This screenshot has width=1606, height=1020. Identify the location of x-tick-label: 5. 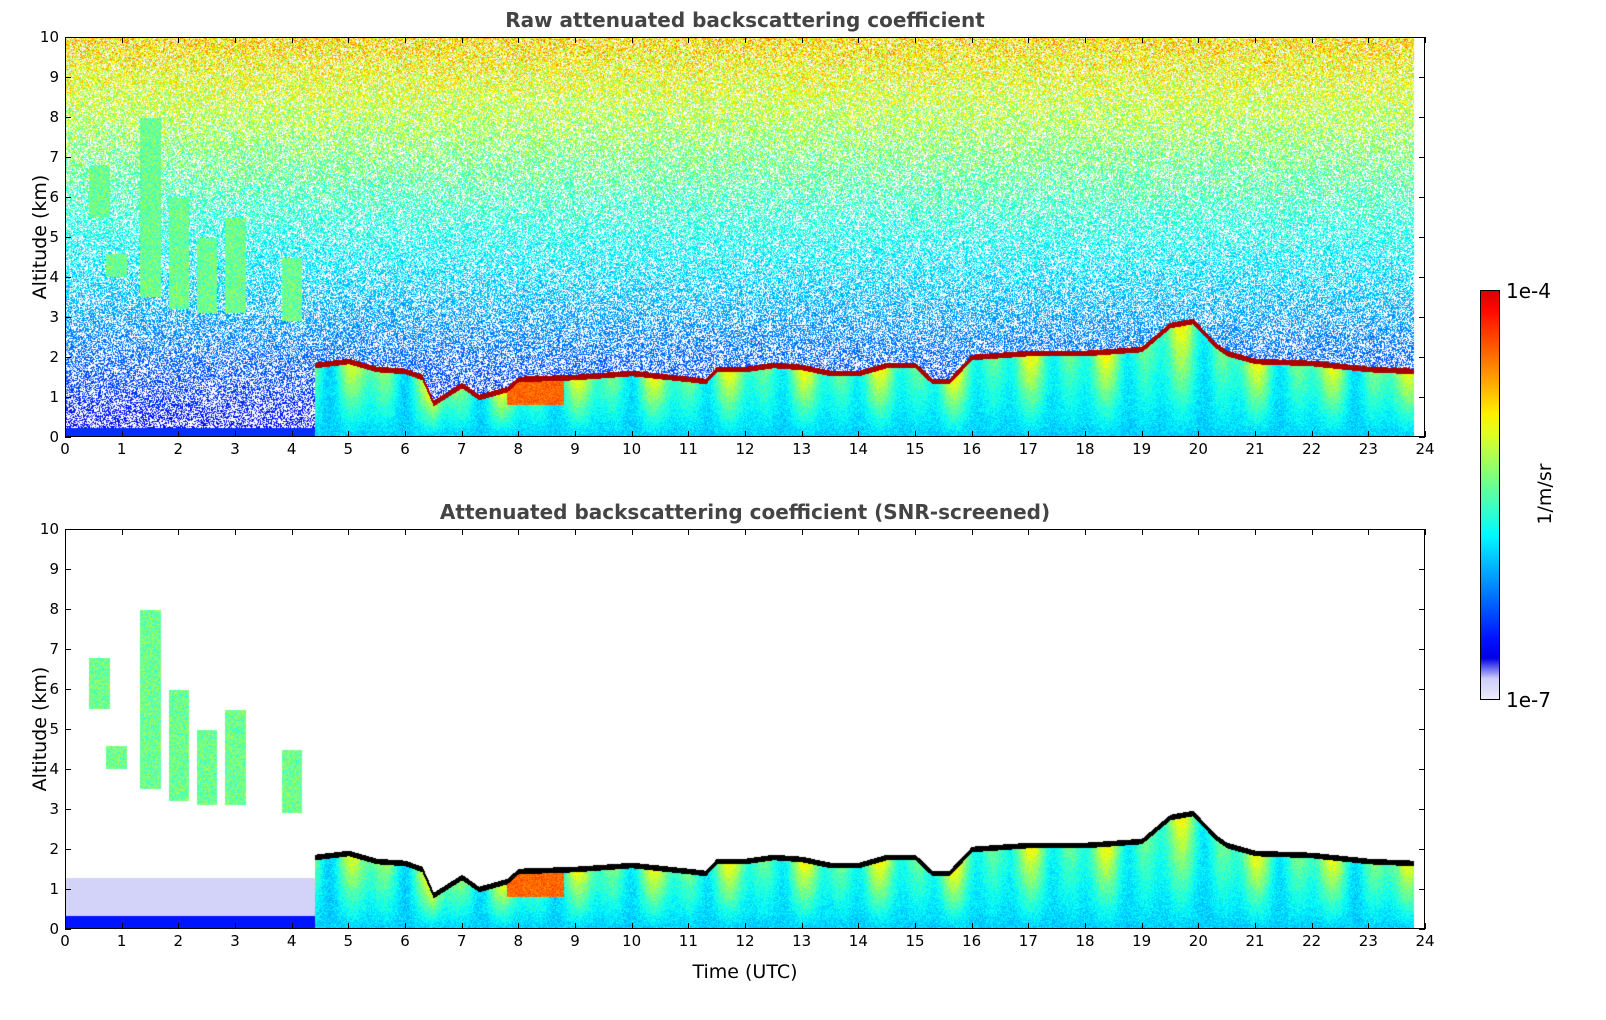
(348, 449).